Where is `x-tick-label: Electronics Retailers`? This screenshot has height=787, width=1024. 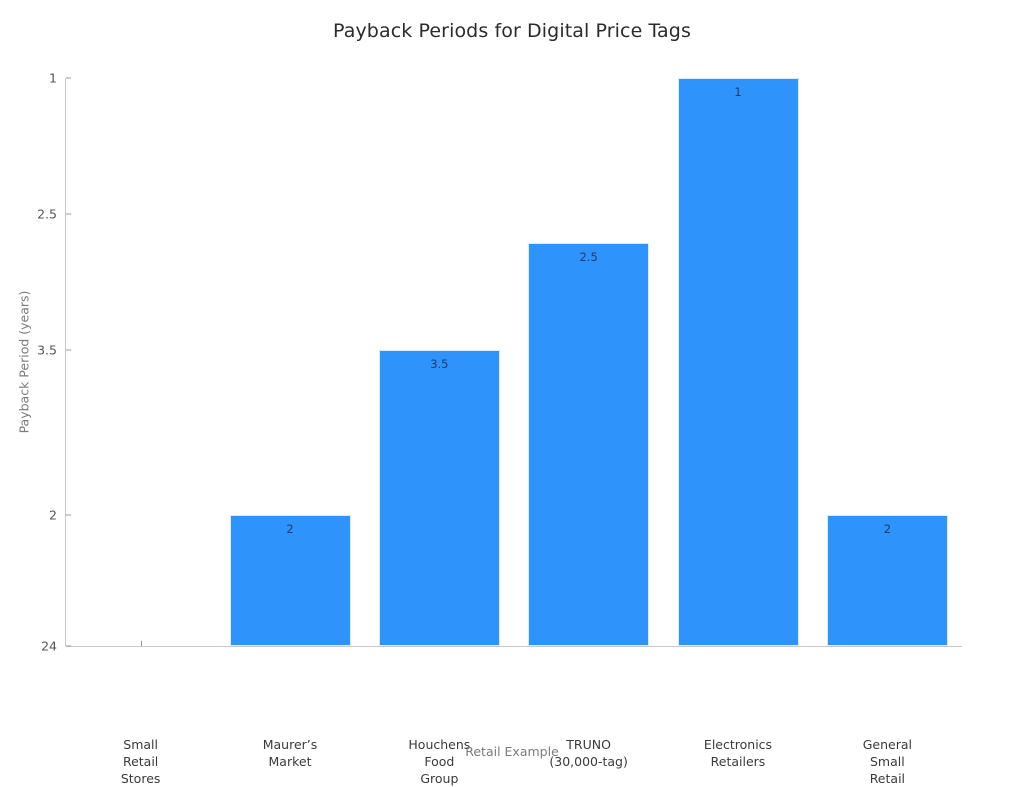
x-tick-label: Electronics Retailers is located at coordinates (738, 753).